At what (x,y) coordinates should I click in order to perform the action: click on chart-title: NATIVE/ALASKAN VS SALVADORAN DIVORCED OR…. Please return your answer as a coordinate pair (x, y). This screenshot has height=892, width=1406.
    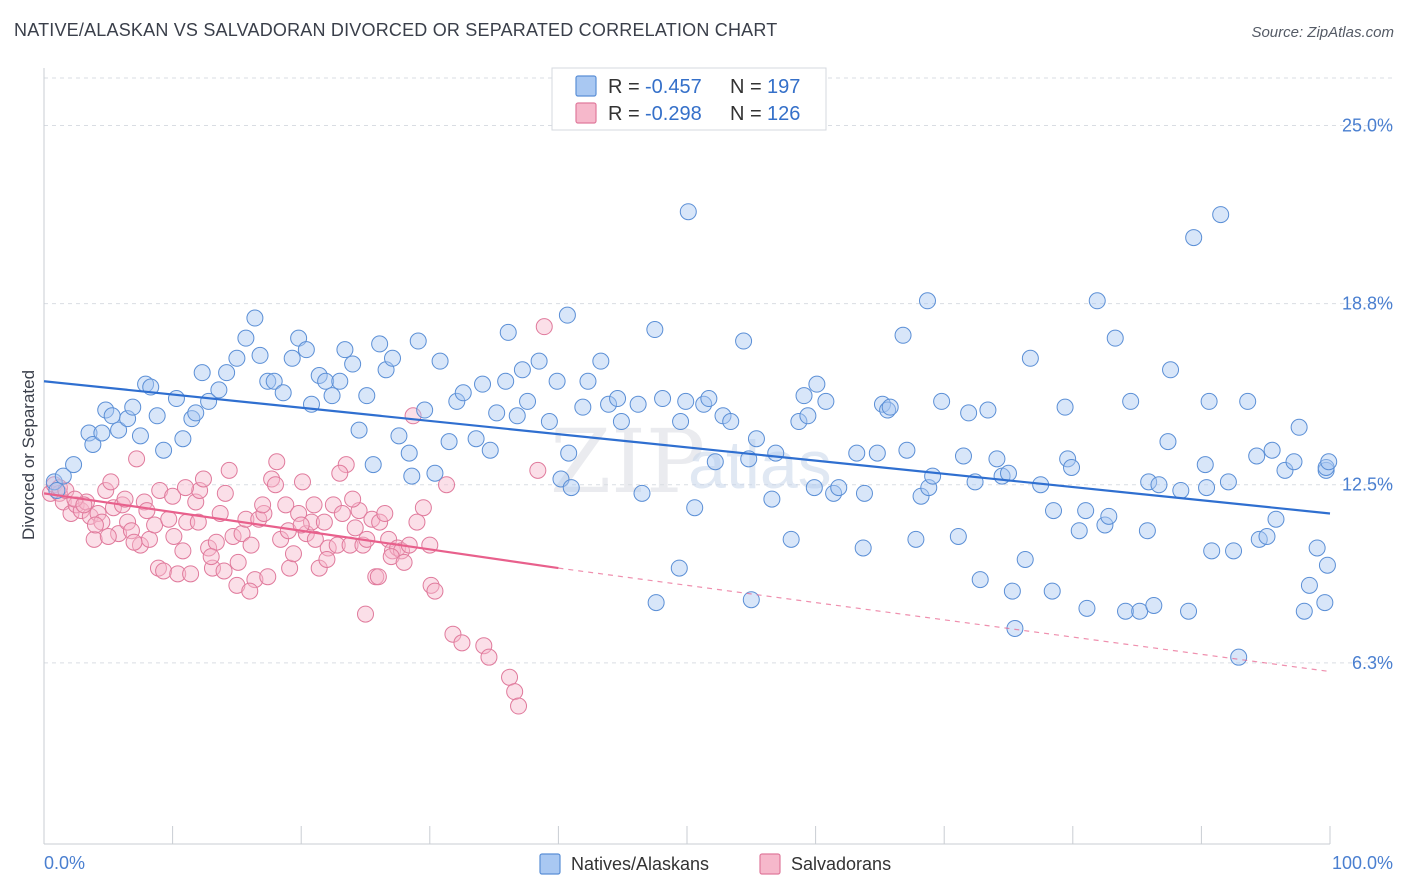
    Looking at the image, I should click on (396, 30).